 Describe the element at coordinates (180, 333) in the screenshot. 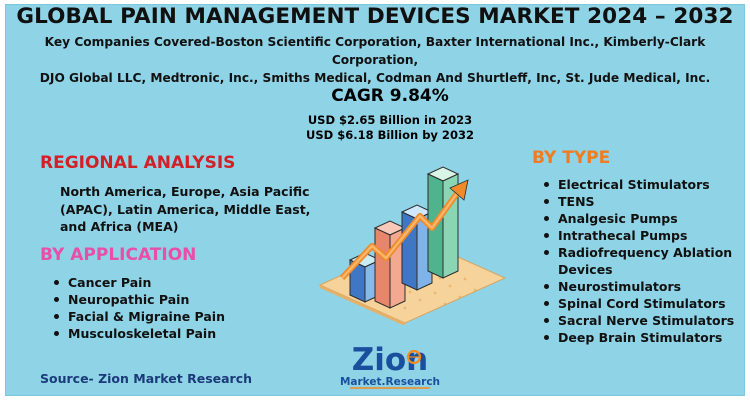

I see `list-item: Musculoskeletal Pain` at that location.